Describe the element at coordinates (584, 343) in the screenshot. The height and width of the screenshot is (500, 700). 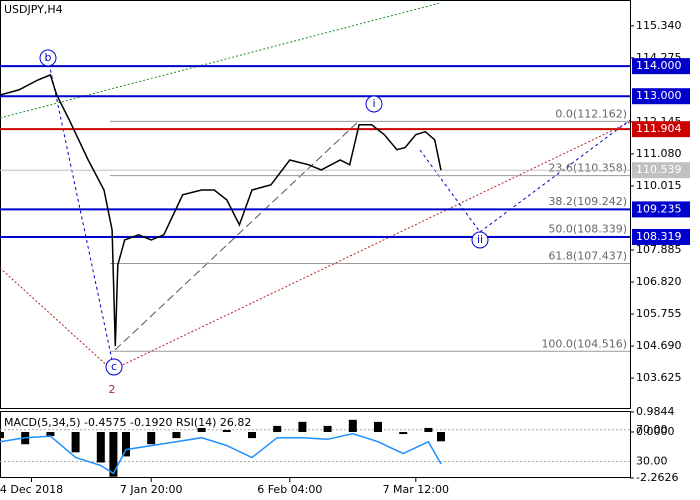
I see `fib-label: 100.0(104.516)` at that location.